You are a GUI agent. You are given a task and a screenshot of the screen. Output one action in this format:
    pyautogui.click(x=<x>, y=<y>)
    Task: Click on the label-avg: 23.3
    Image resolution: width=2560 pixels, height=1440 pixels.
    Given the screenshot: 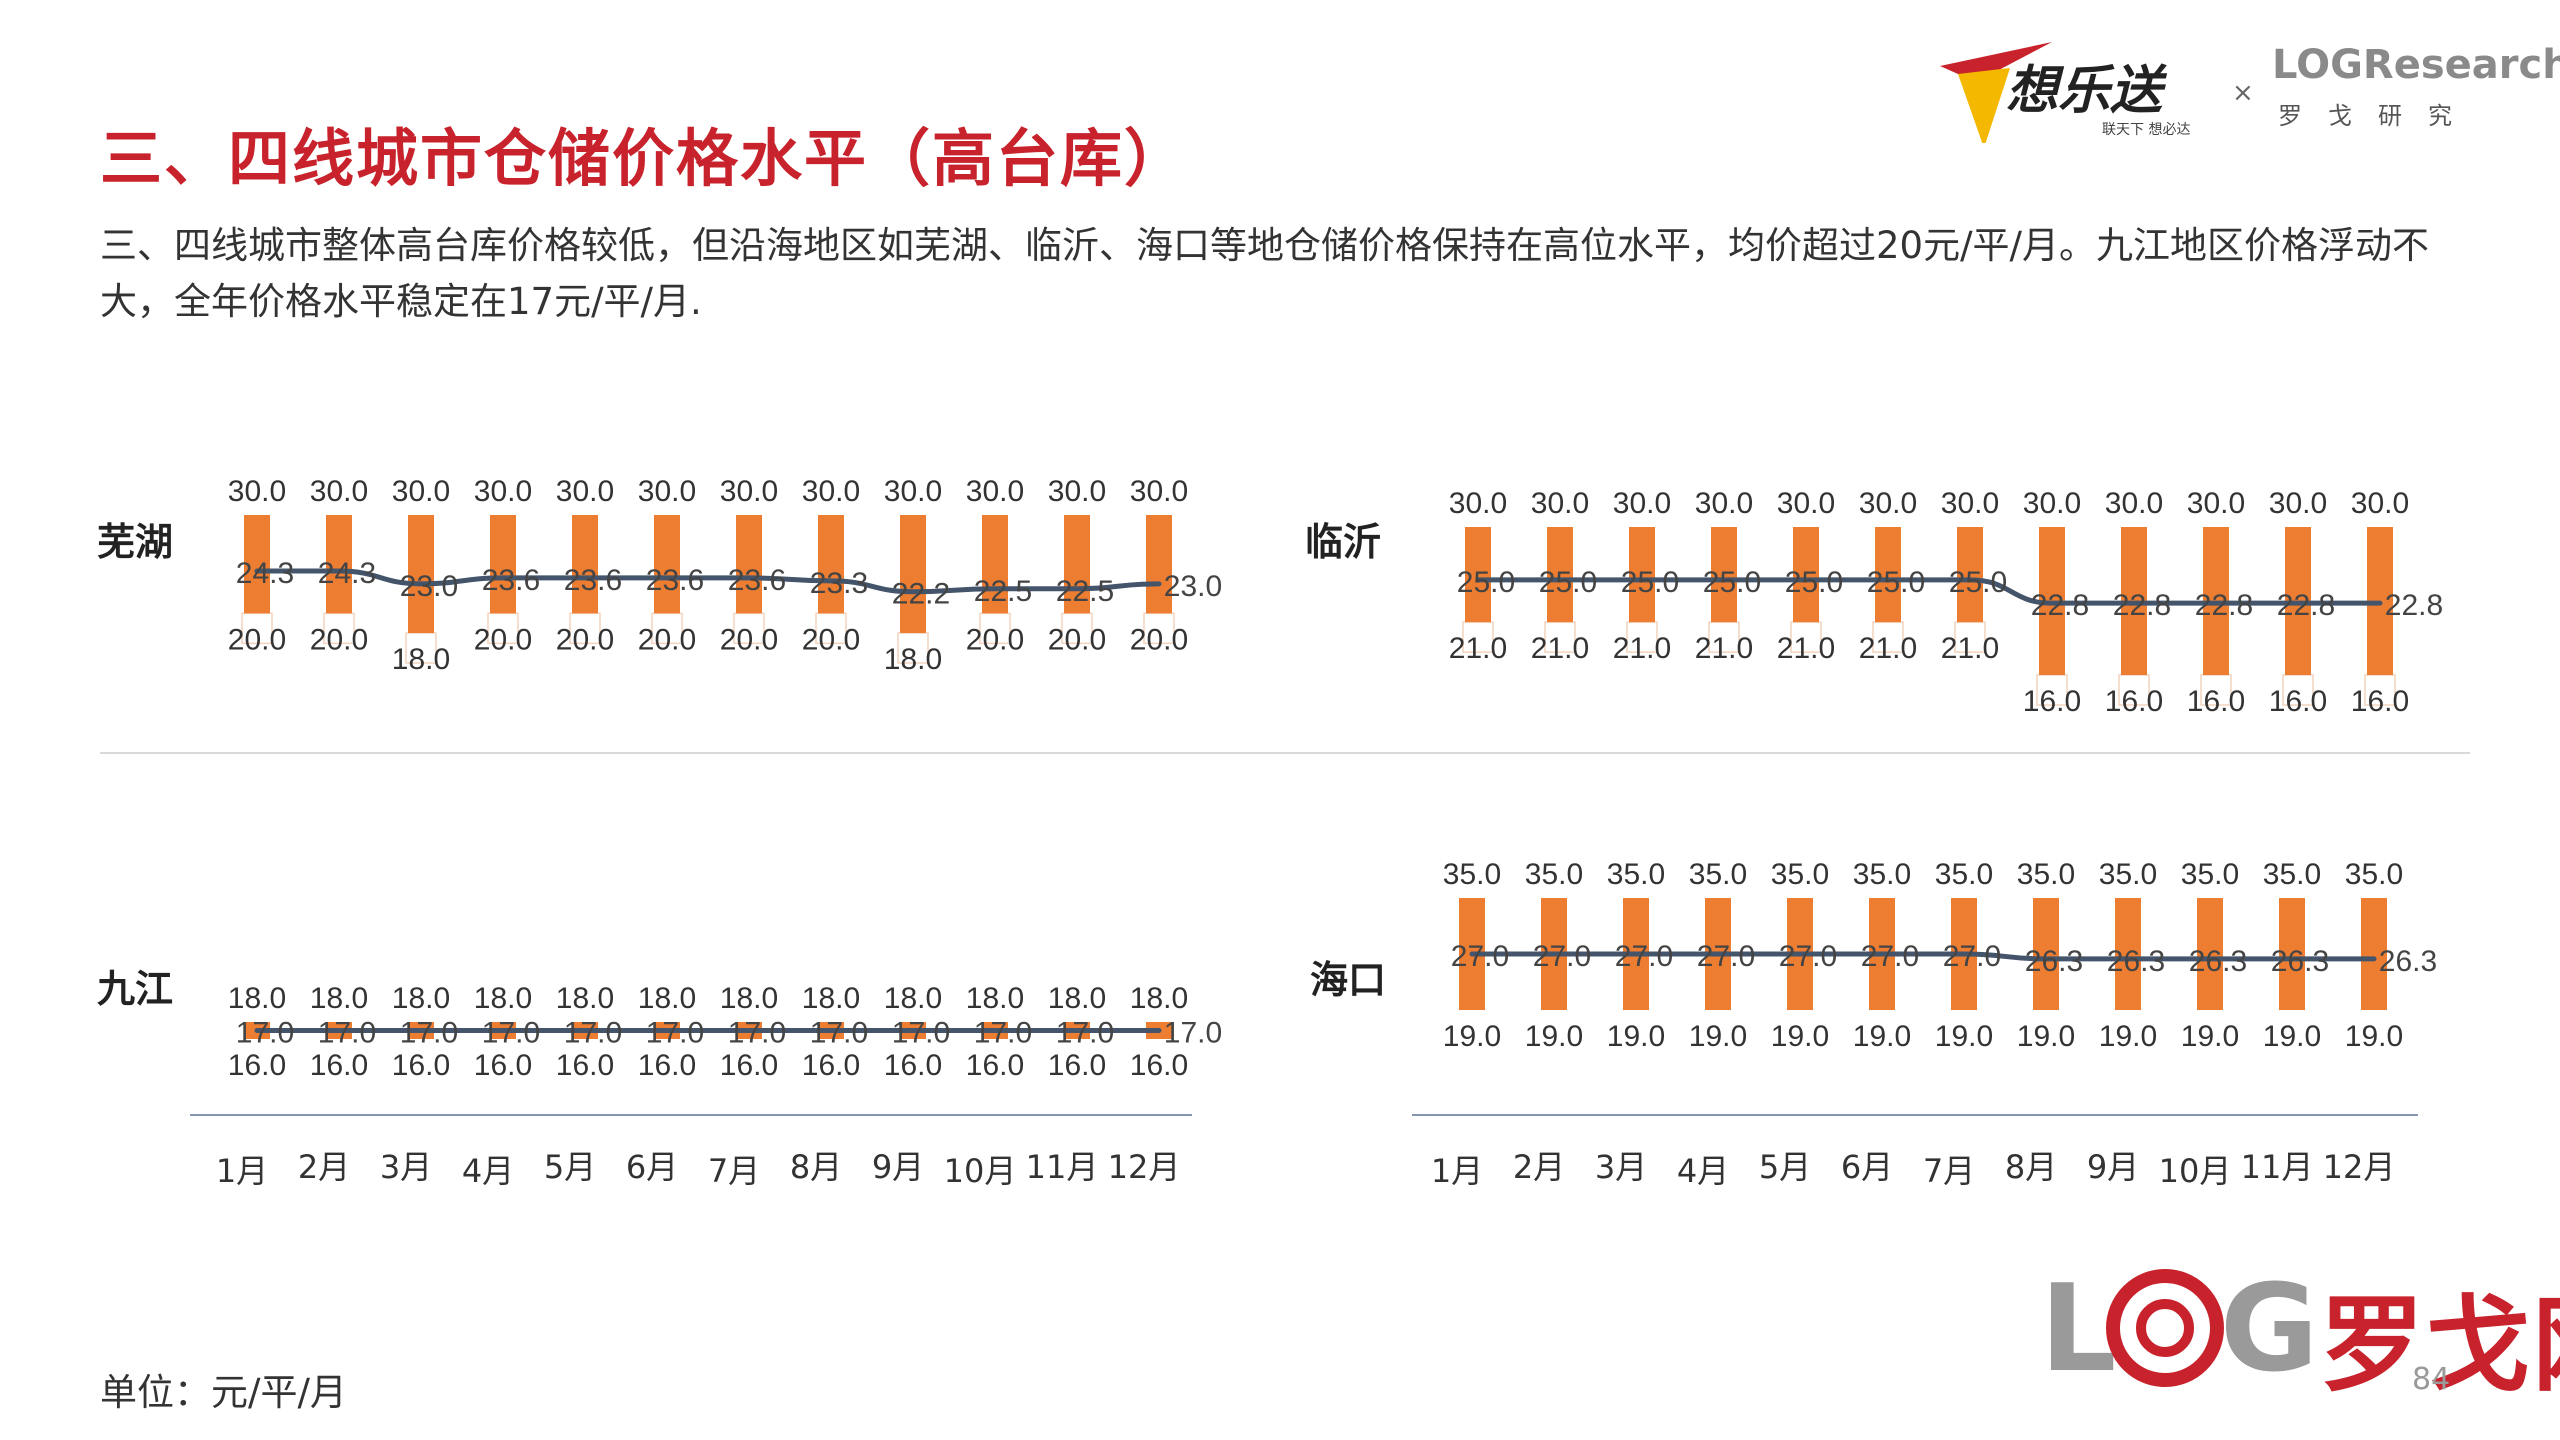 What is the action you would take?
    pyautogui.click(x=839, y=583)
    